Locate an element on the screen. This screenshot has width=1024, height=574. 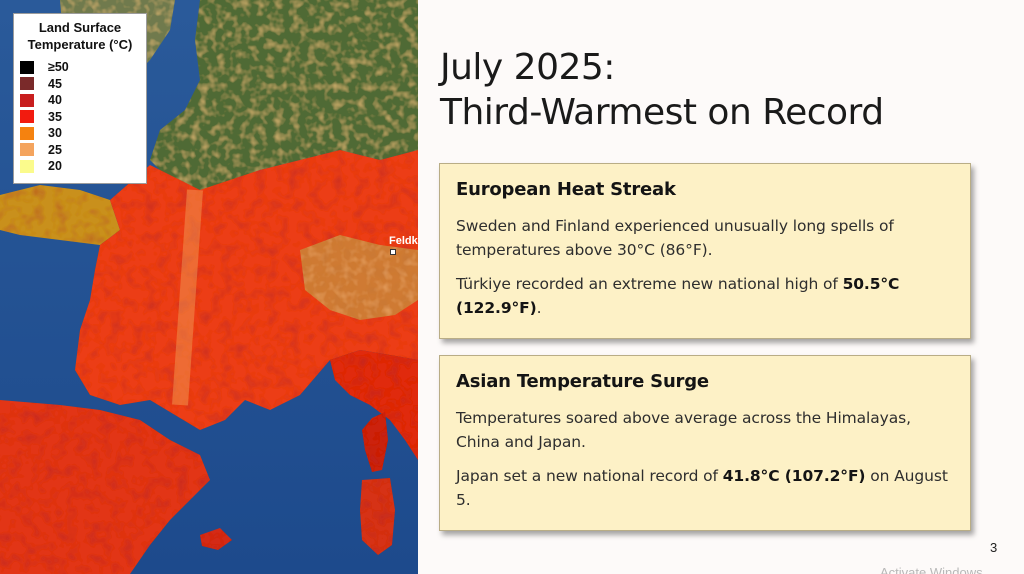
legend-label: 45 is located at coordinates (55, 83).